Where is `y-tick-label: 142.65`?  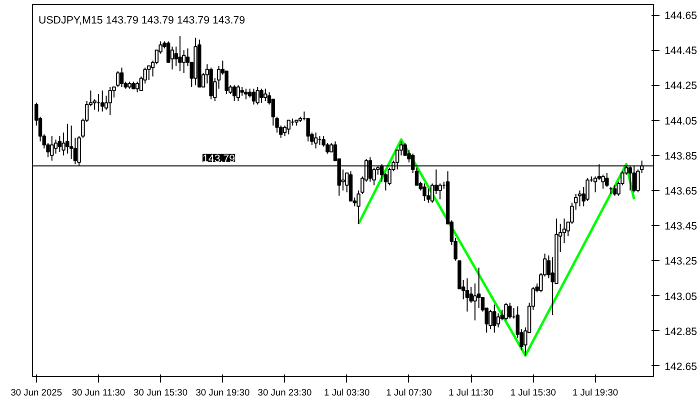
y-tick-label: 142.65 is located at coordinates (681, 366).